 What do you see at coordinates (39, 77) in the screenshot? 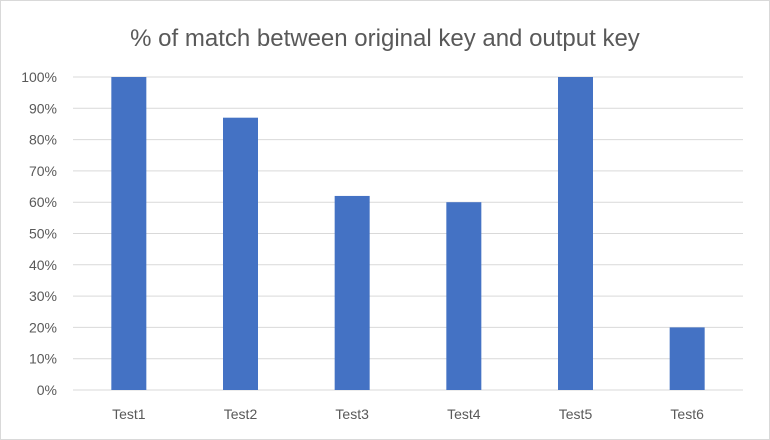
I see `y-tick-label: 100%` at bounding box center [39, 77].